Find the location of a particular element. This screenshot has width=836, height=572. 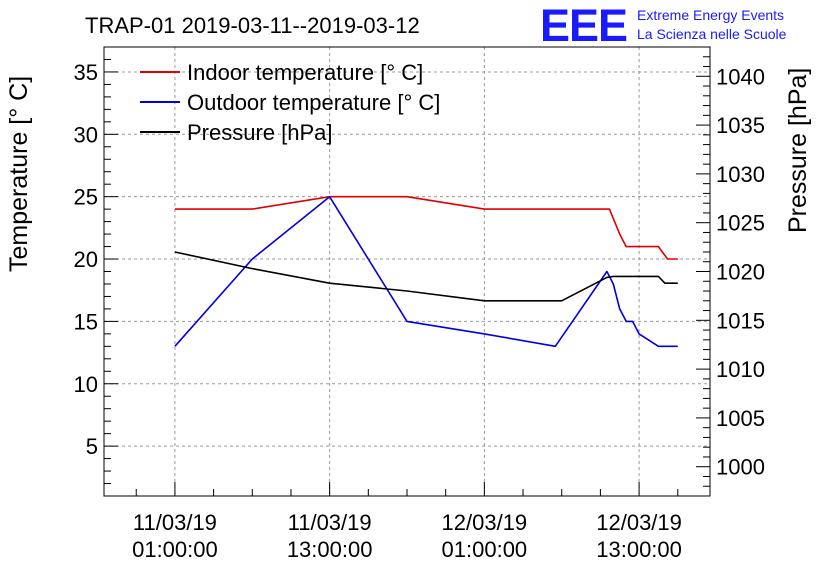

eee-logo: EEE is located at coordinates (583, 25).